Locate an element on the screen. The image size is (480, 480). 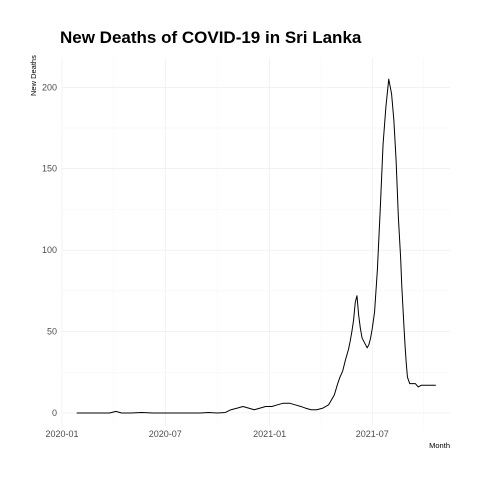
x-tick-label: 2021-01 is located at coordinates (269, 434).